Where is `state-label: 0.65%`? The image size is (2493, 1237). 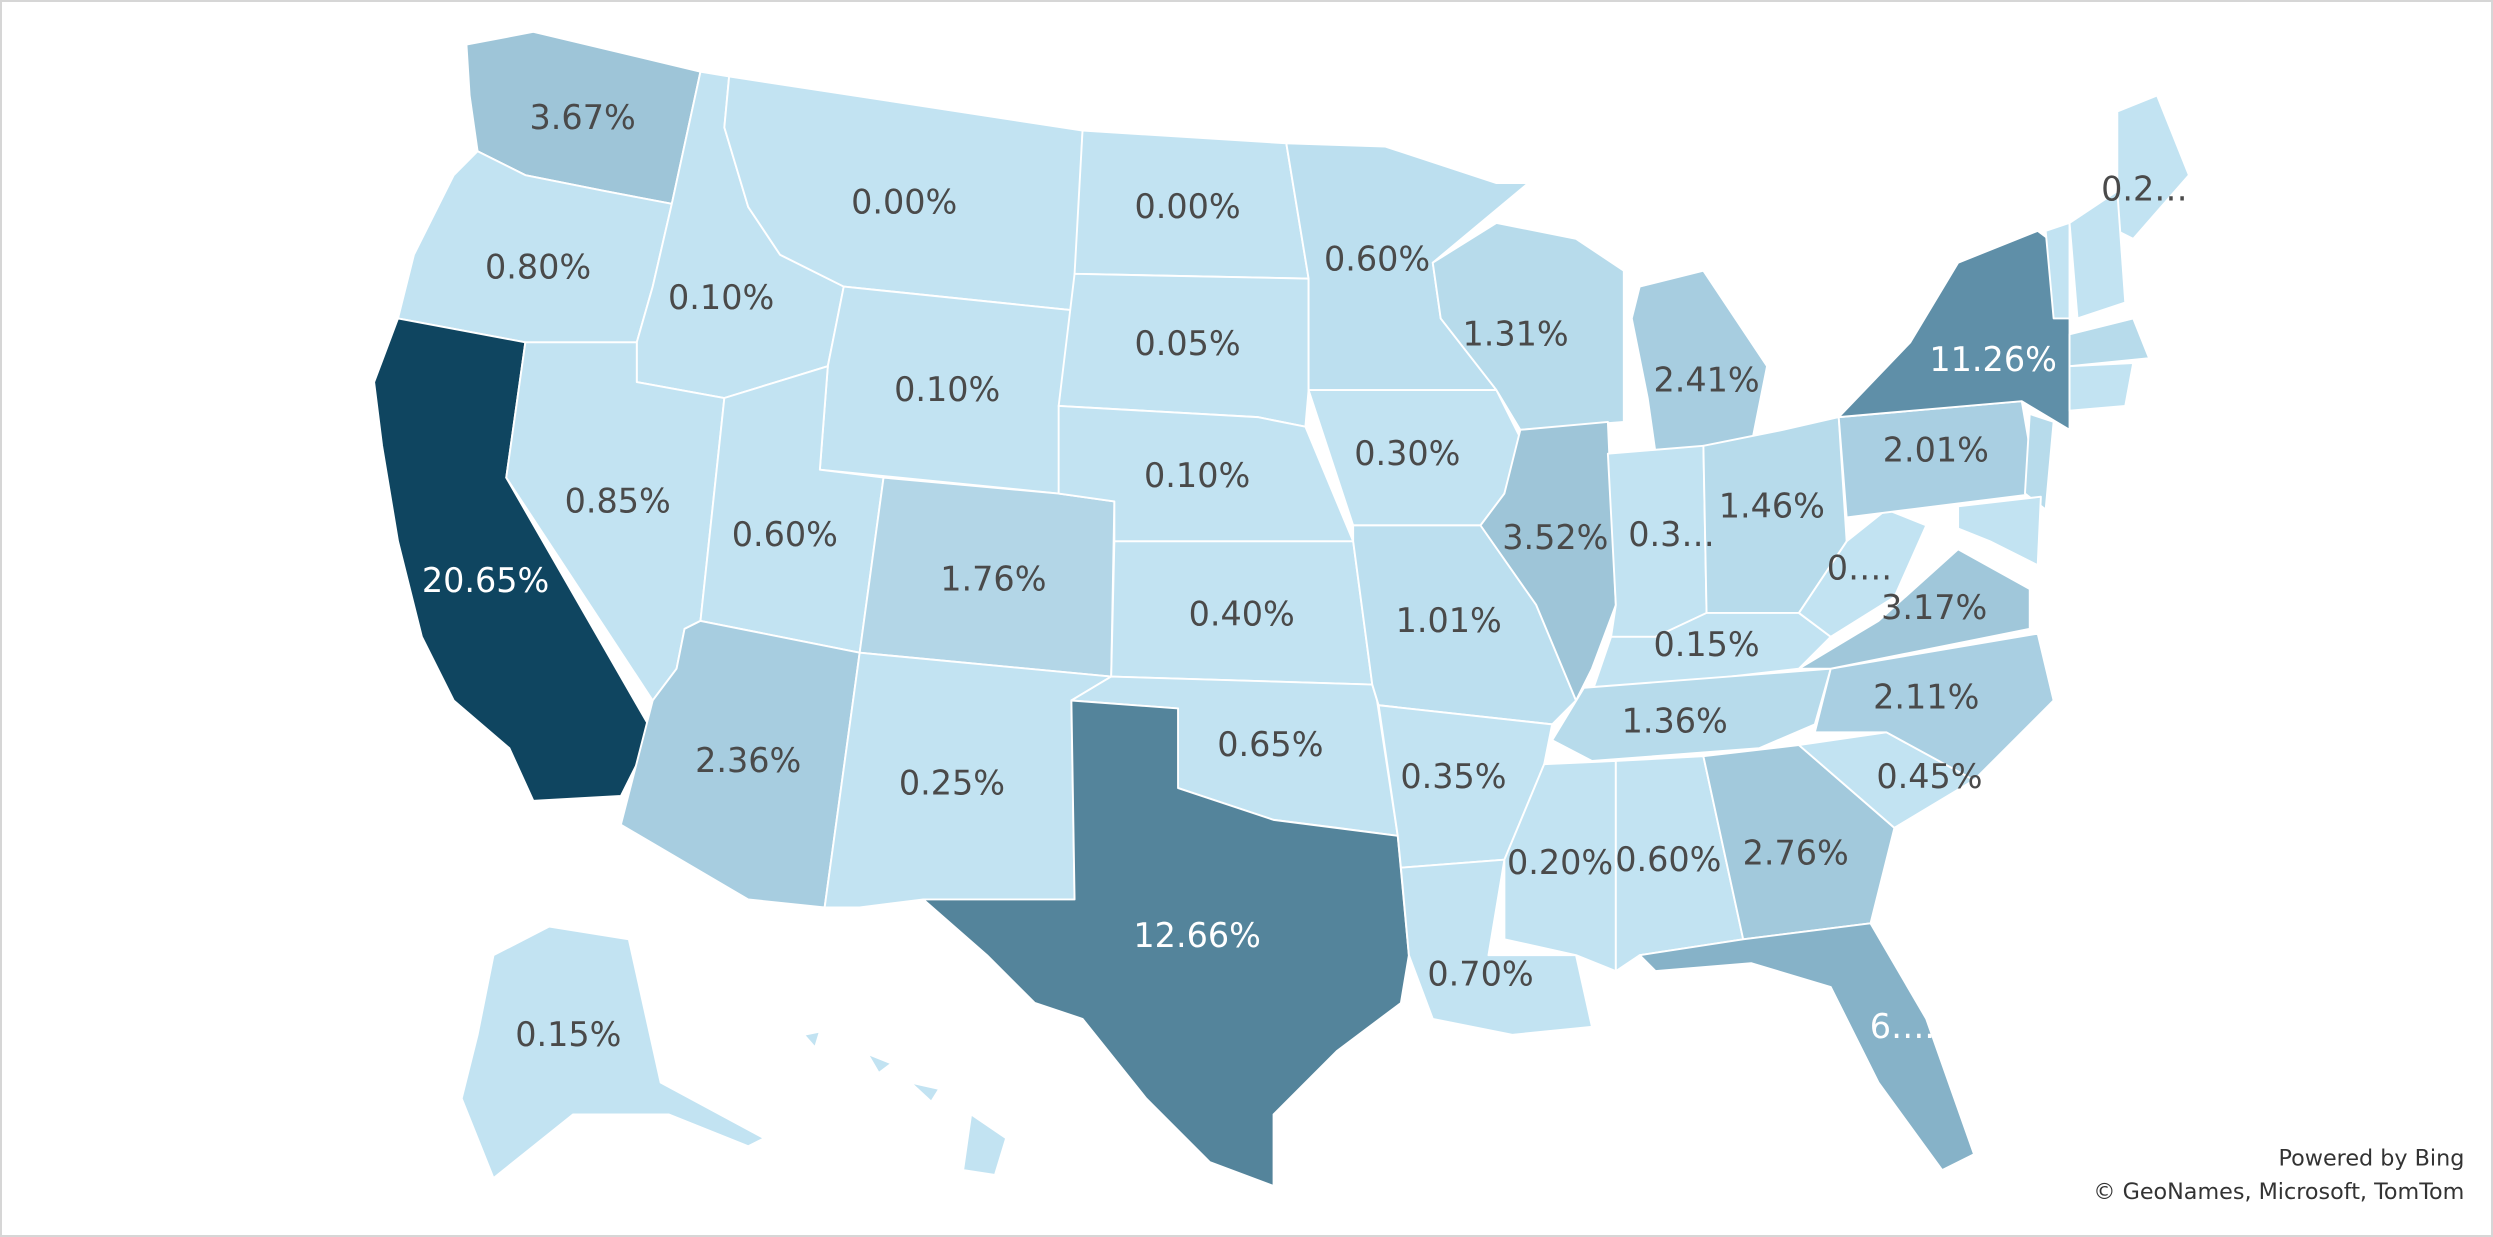 state-label: 0.65% is located at coordinates (1270, 744).